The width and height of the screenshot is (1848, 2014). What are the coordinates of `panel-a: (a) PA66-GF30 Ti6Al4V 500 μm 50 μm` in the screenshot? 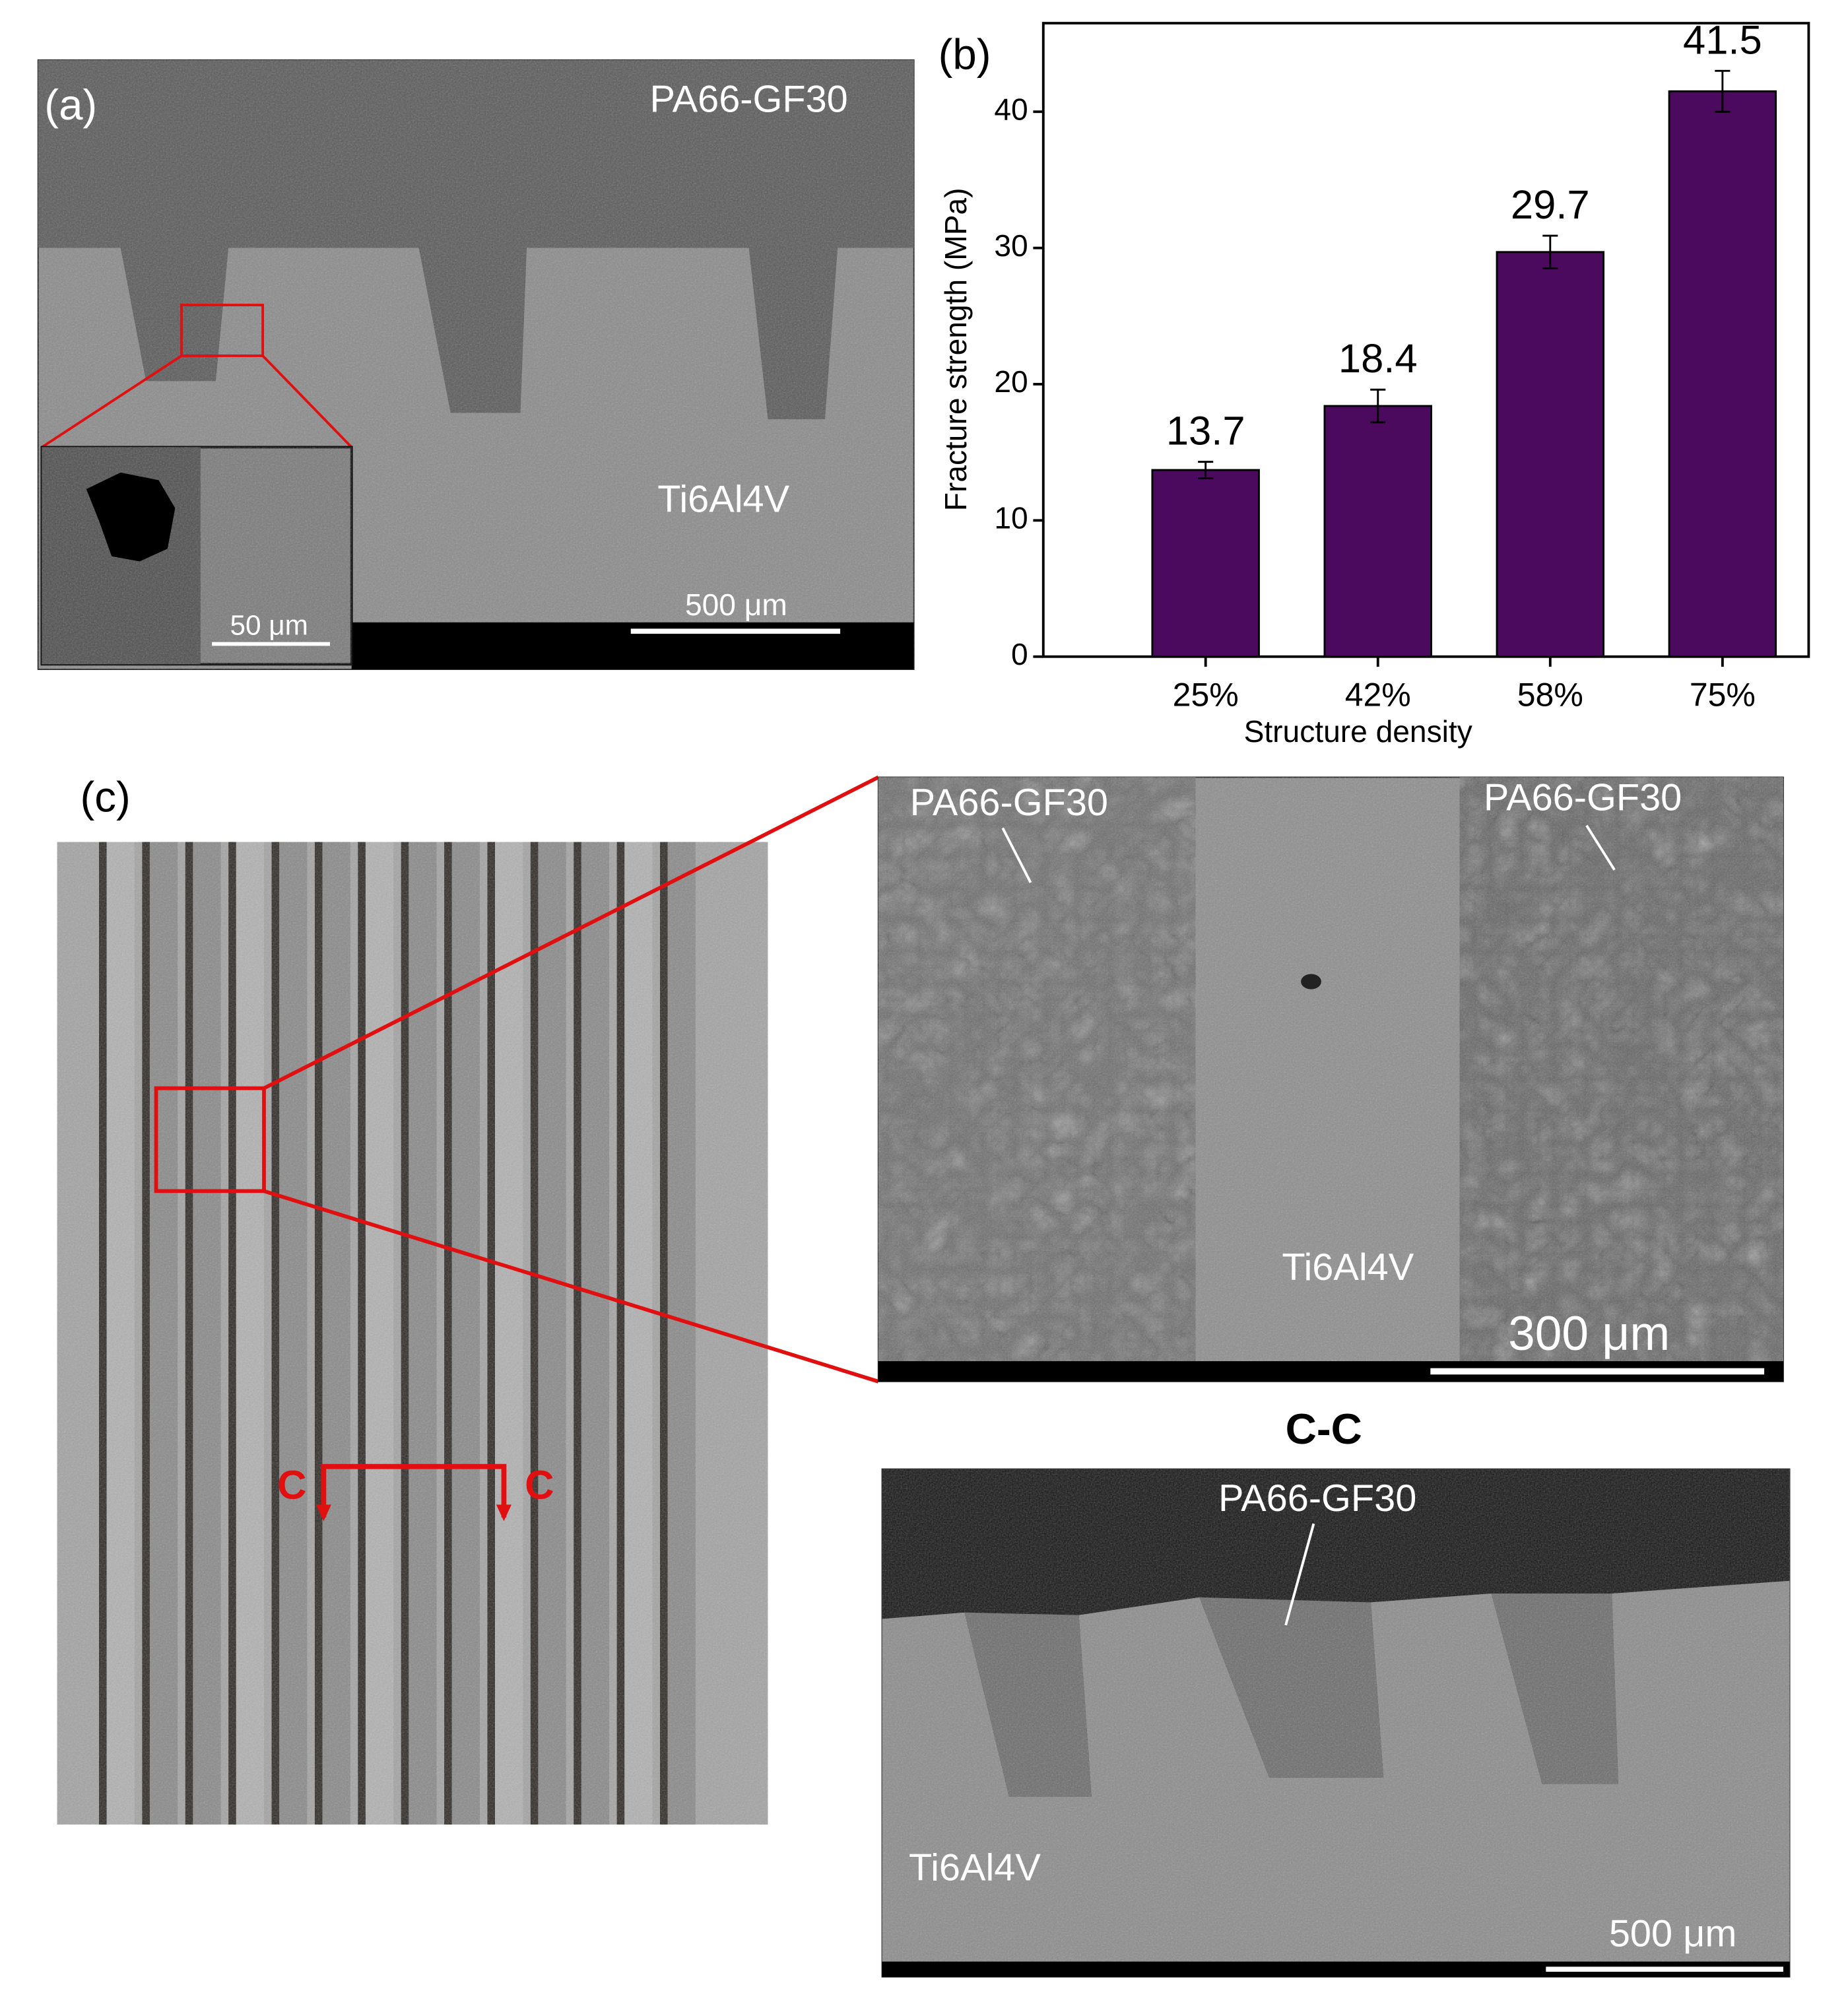 It's located at (476, 364).